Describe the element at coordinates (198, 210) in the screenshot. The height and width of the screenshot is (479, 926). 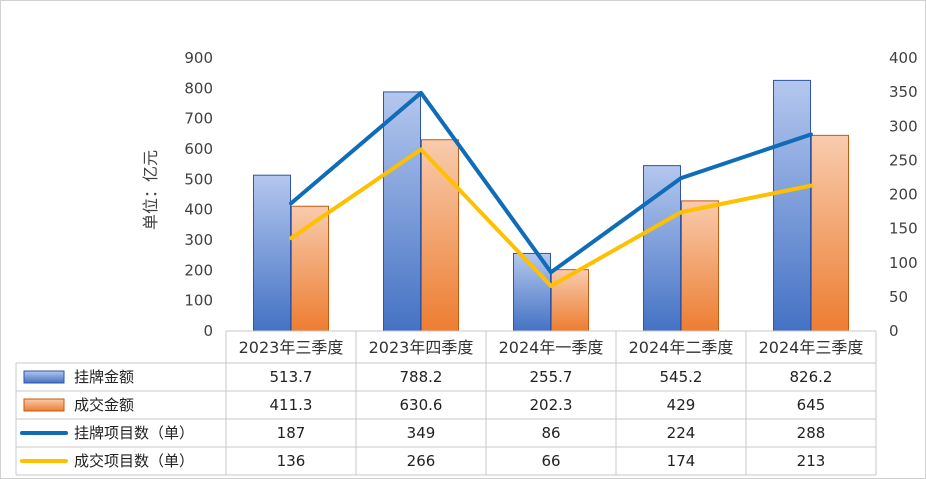
I see `y-tick-left-4: 400` at that location.